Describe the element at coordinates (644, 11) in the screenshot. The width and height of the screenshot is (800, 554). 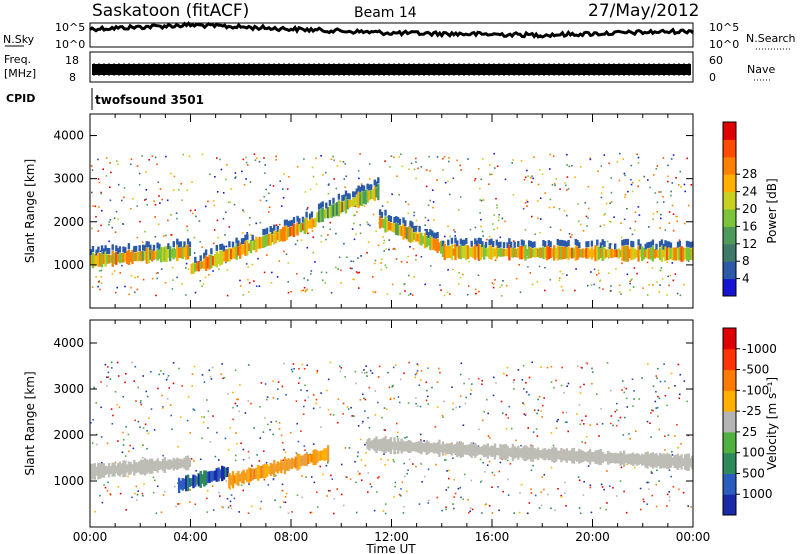
I see `date-title: 27/May/2012` at that location.